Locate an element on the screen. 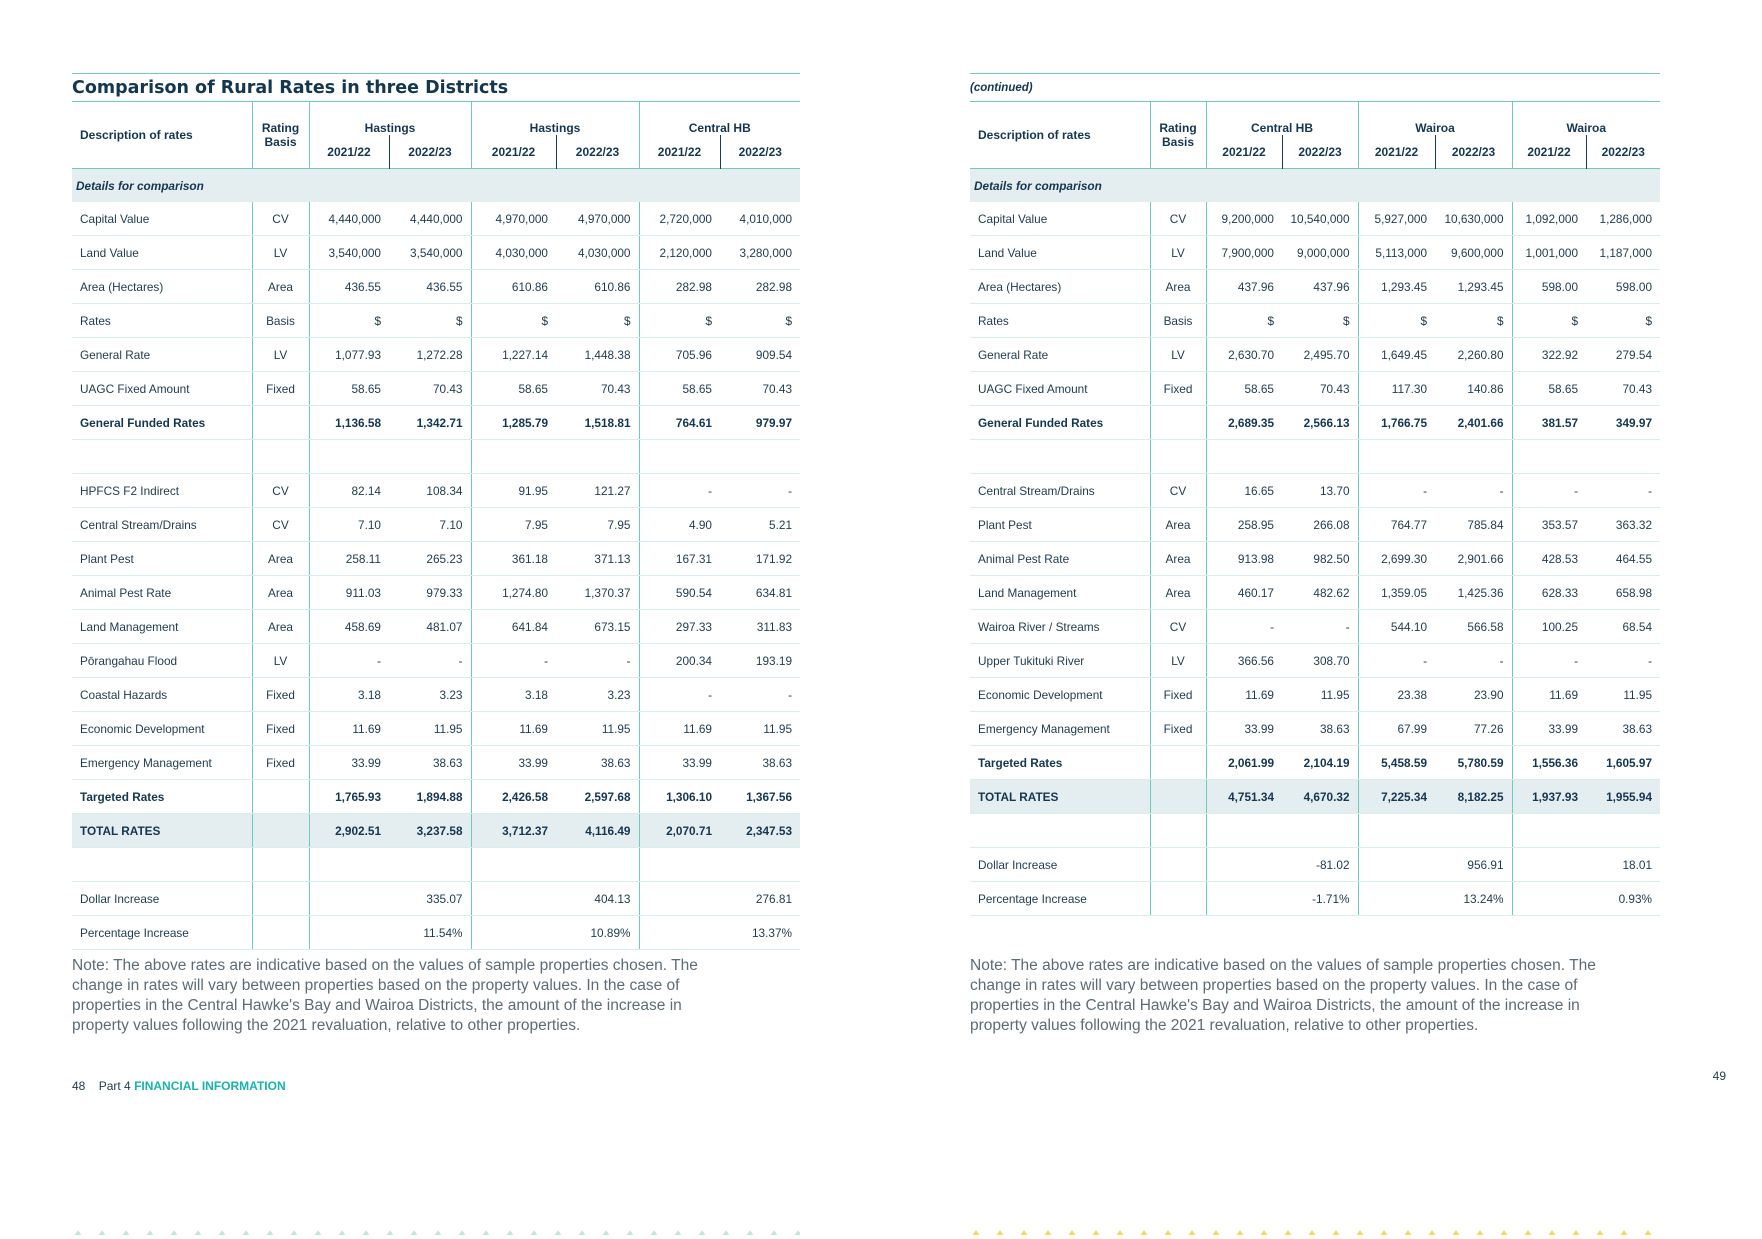 This screenshot has width=1762, height=1239. row-value: 10,630,000 is located at coordinates (1474, 219).